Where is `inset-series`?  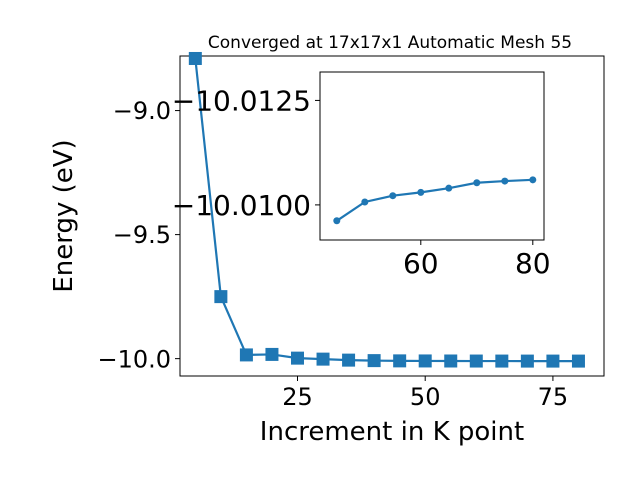 inset-series is located at coordinates (435, 200).